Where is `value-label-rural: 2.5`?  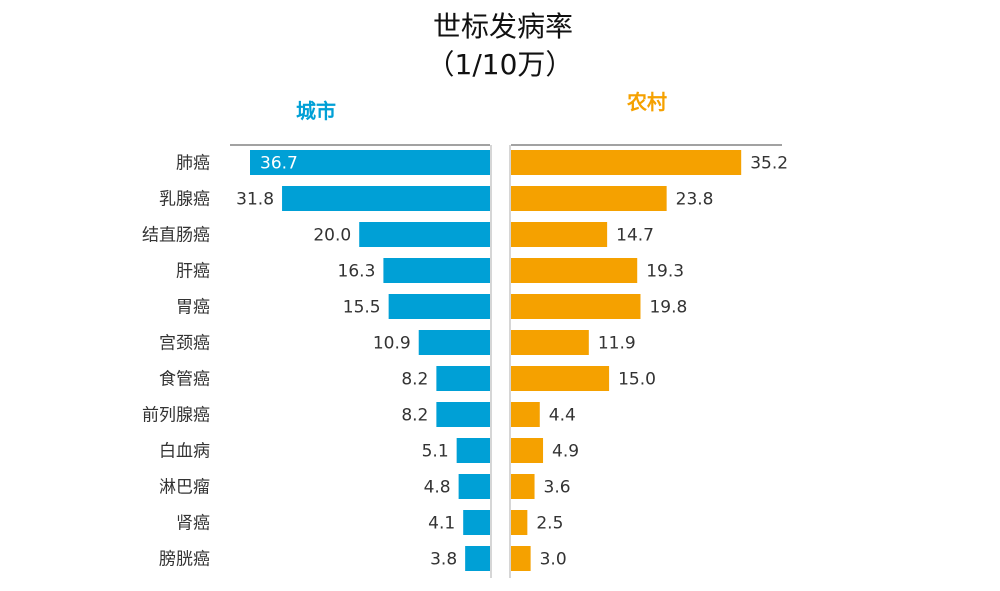
value-label-rural: 2.5 is located at coordinates (549, 524).